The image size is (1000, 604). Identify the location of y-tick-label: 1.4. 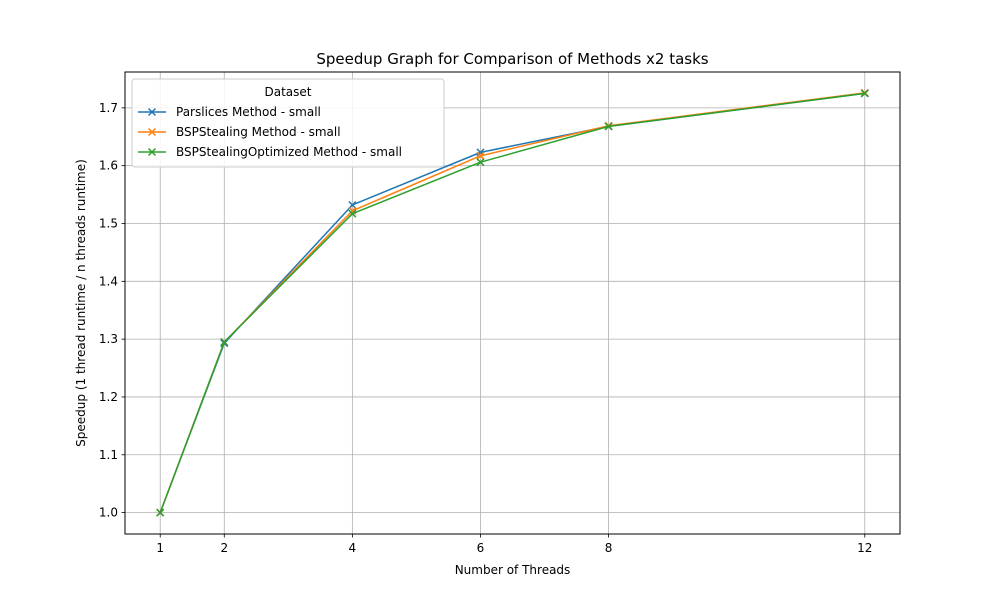
(108, 281).